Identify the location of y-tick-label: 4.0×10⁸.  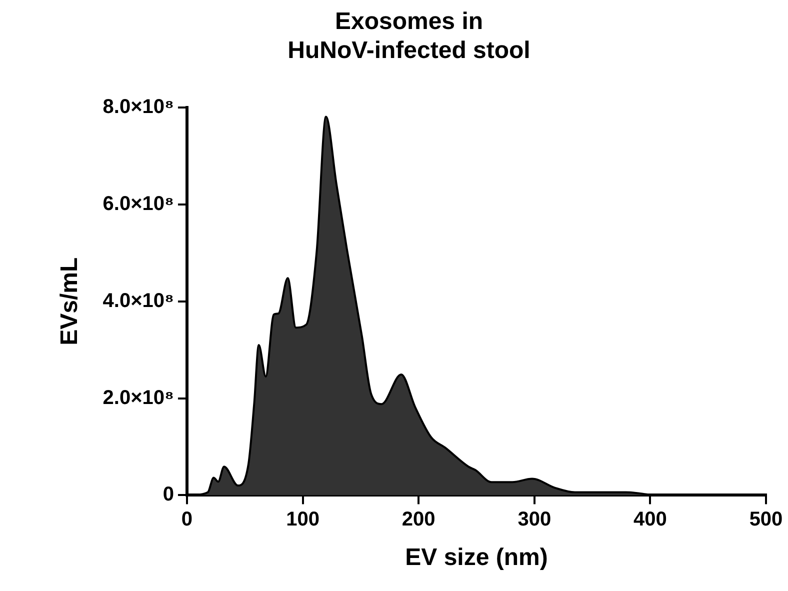
(138, 301).